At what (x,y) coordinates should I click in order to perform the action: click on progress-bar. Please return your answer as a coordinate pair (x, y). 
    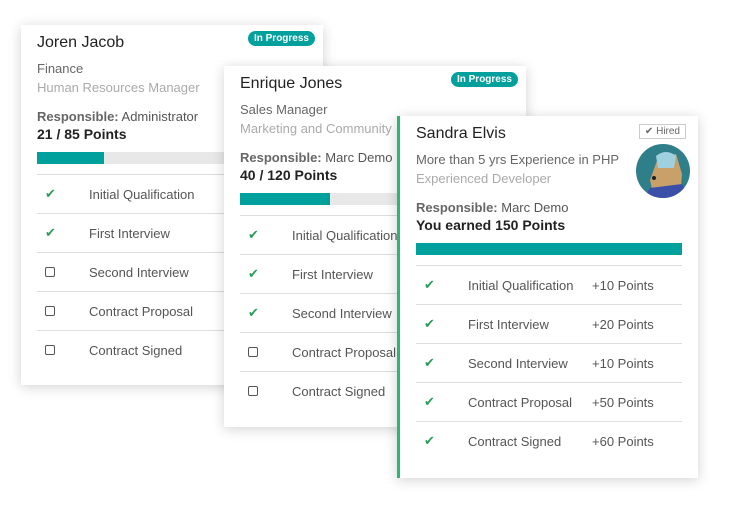
    Looking at the image, I should click on (549, 249).